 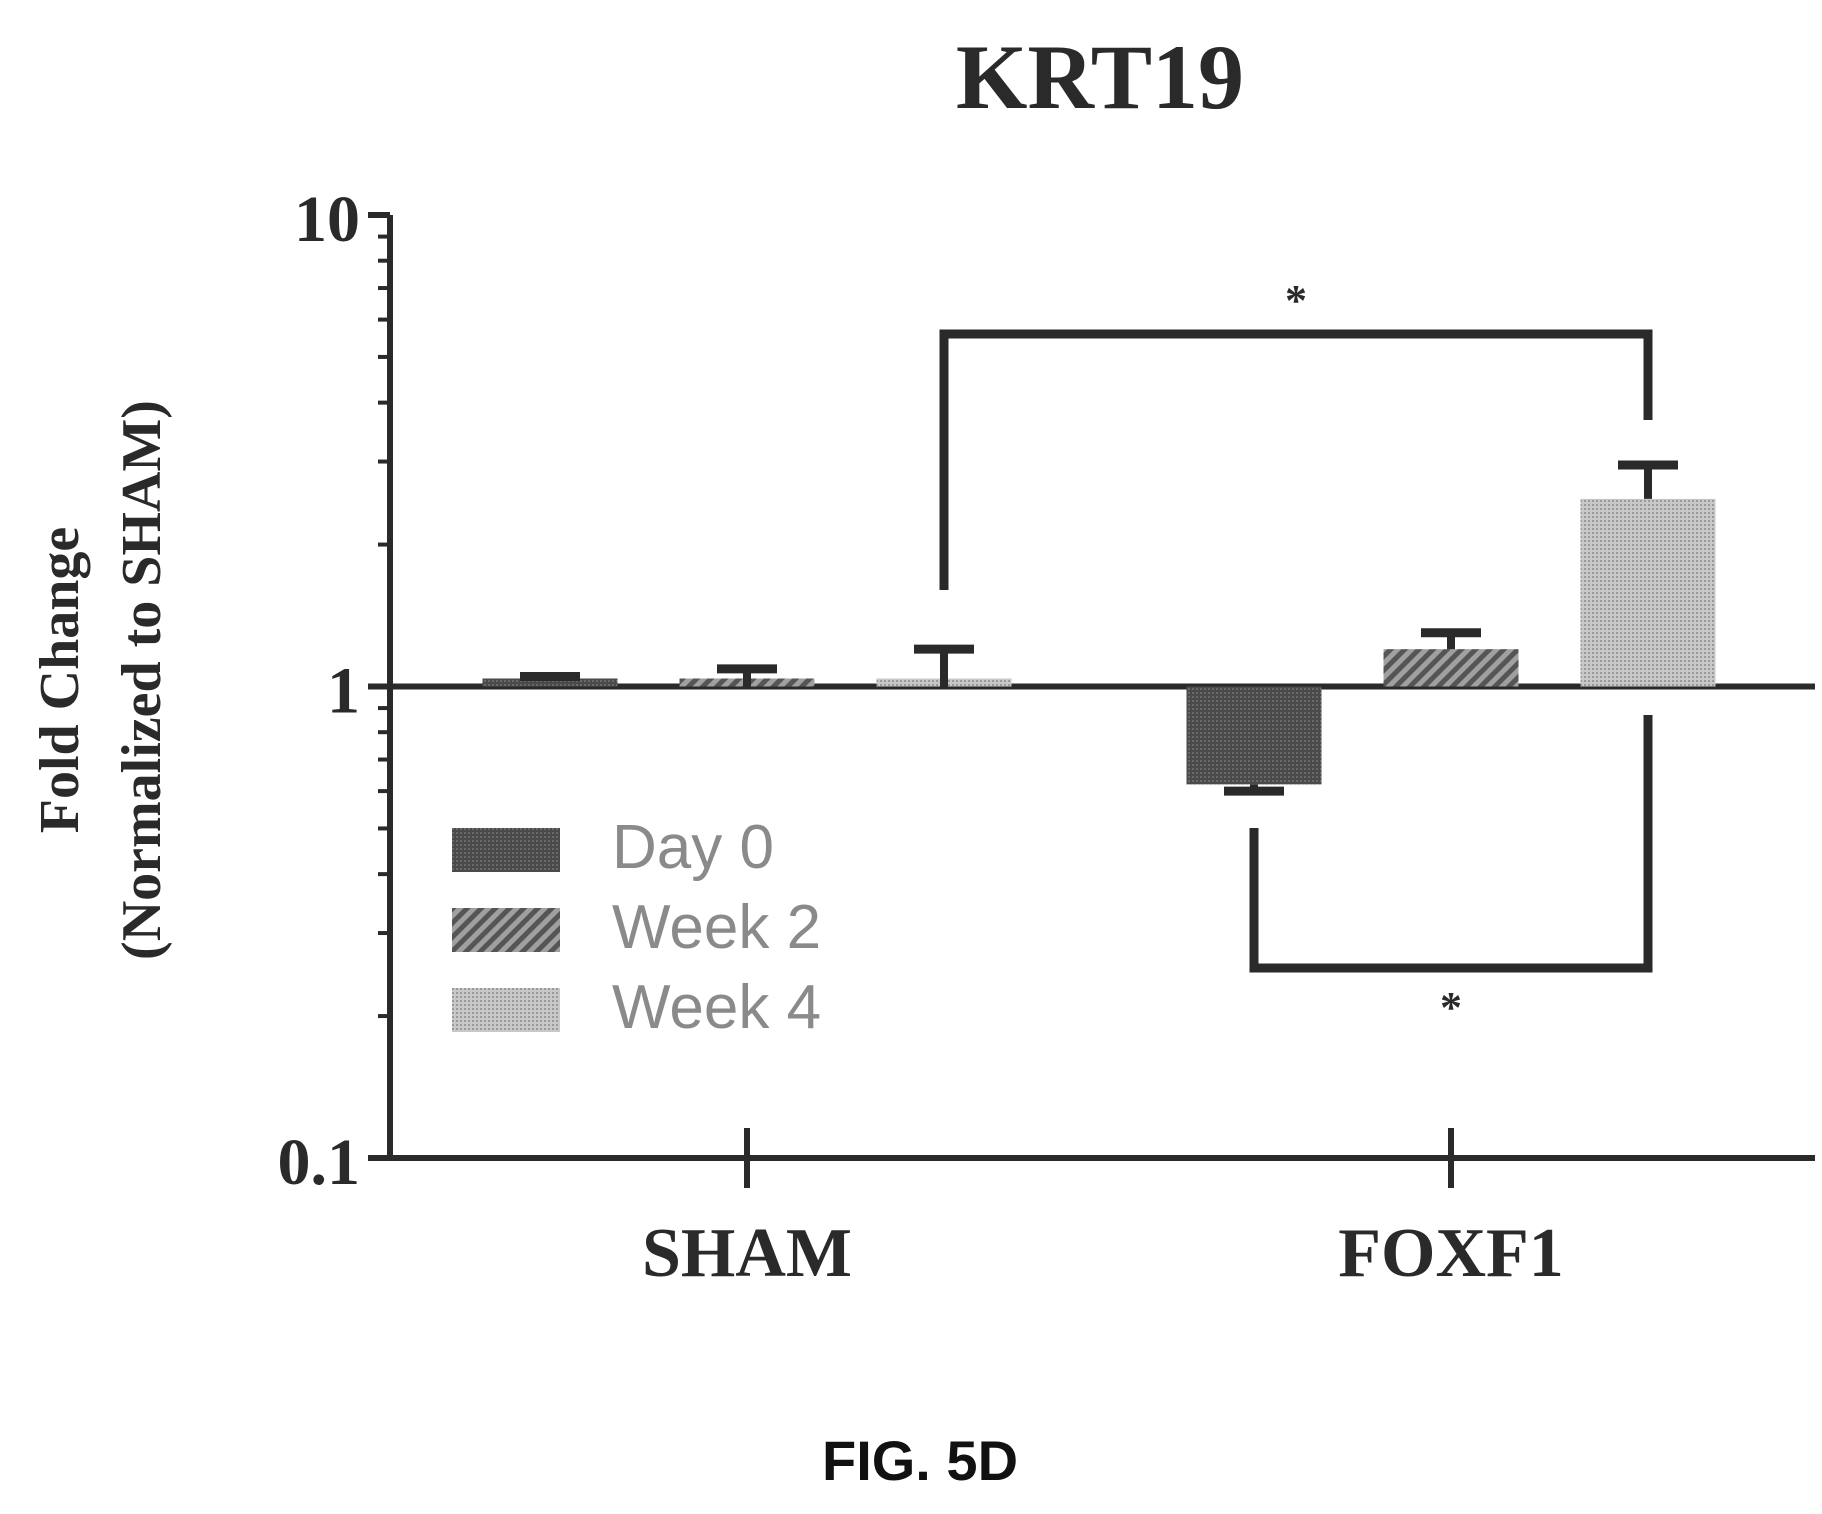 What do you see at coordinates (747, 1253) in the screenshot?
I see `x-tick-label: SHAM` at bounding box center [747, 1253].